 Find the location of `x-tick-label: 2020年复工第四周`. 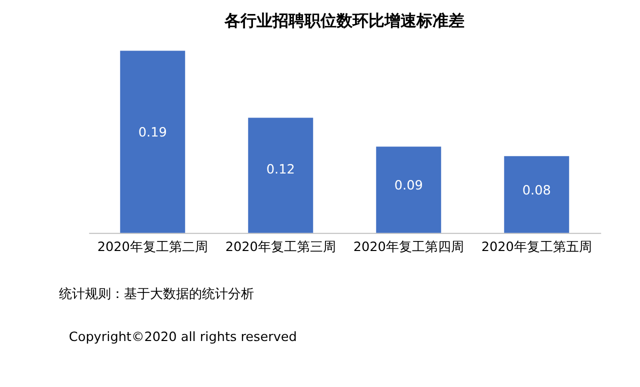

x-tick-label: 2020年复工第四周 is located at coordinates (408, 248).